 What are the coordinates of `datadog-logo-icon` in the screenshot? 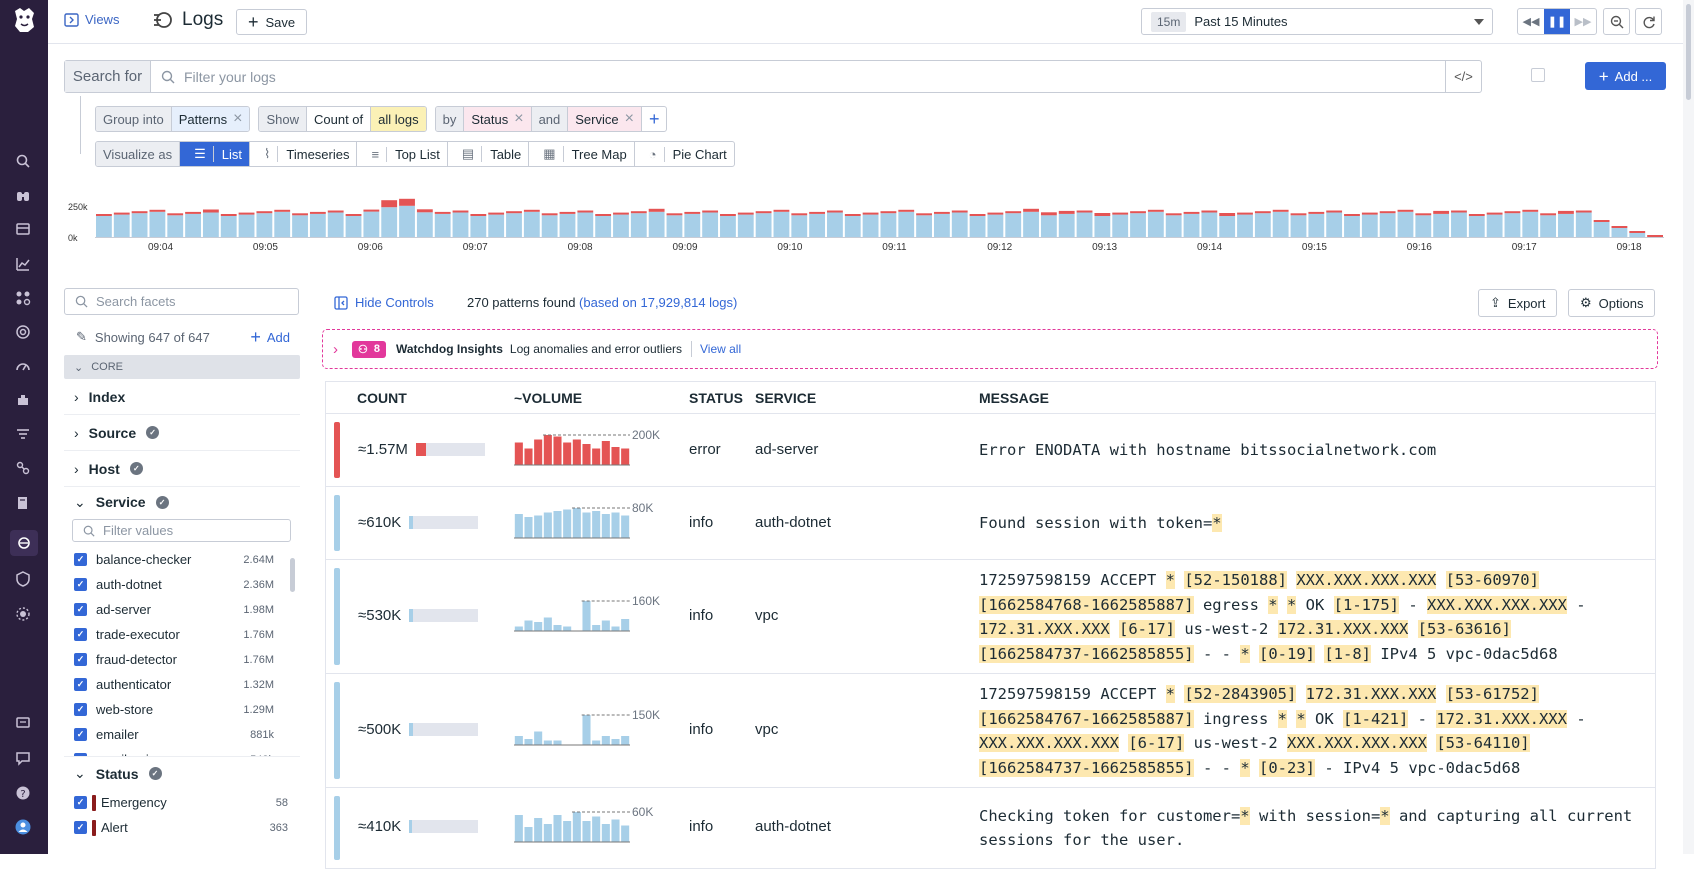 It's located at (24, 20).